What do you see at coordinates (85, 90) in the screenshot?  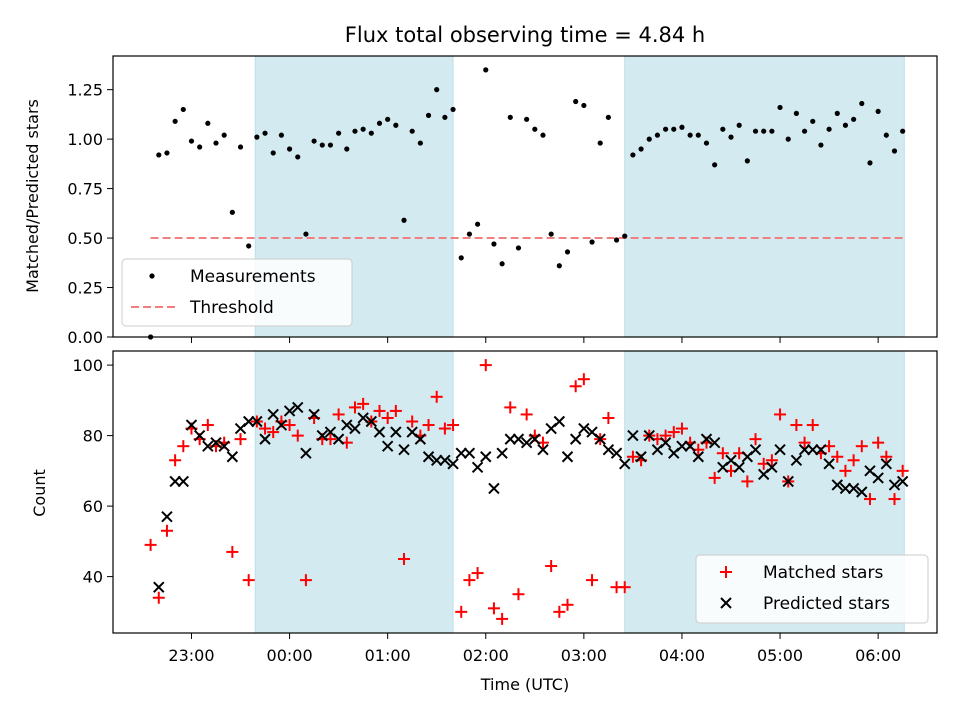 I see `y-tick-label: 1.25` at bounding box center [85, 90].